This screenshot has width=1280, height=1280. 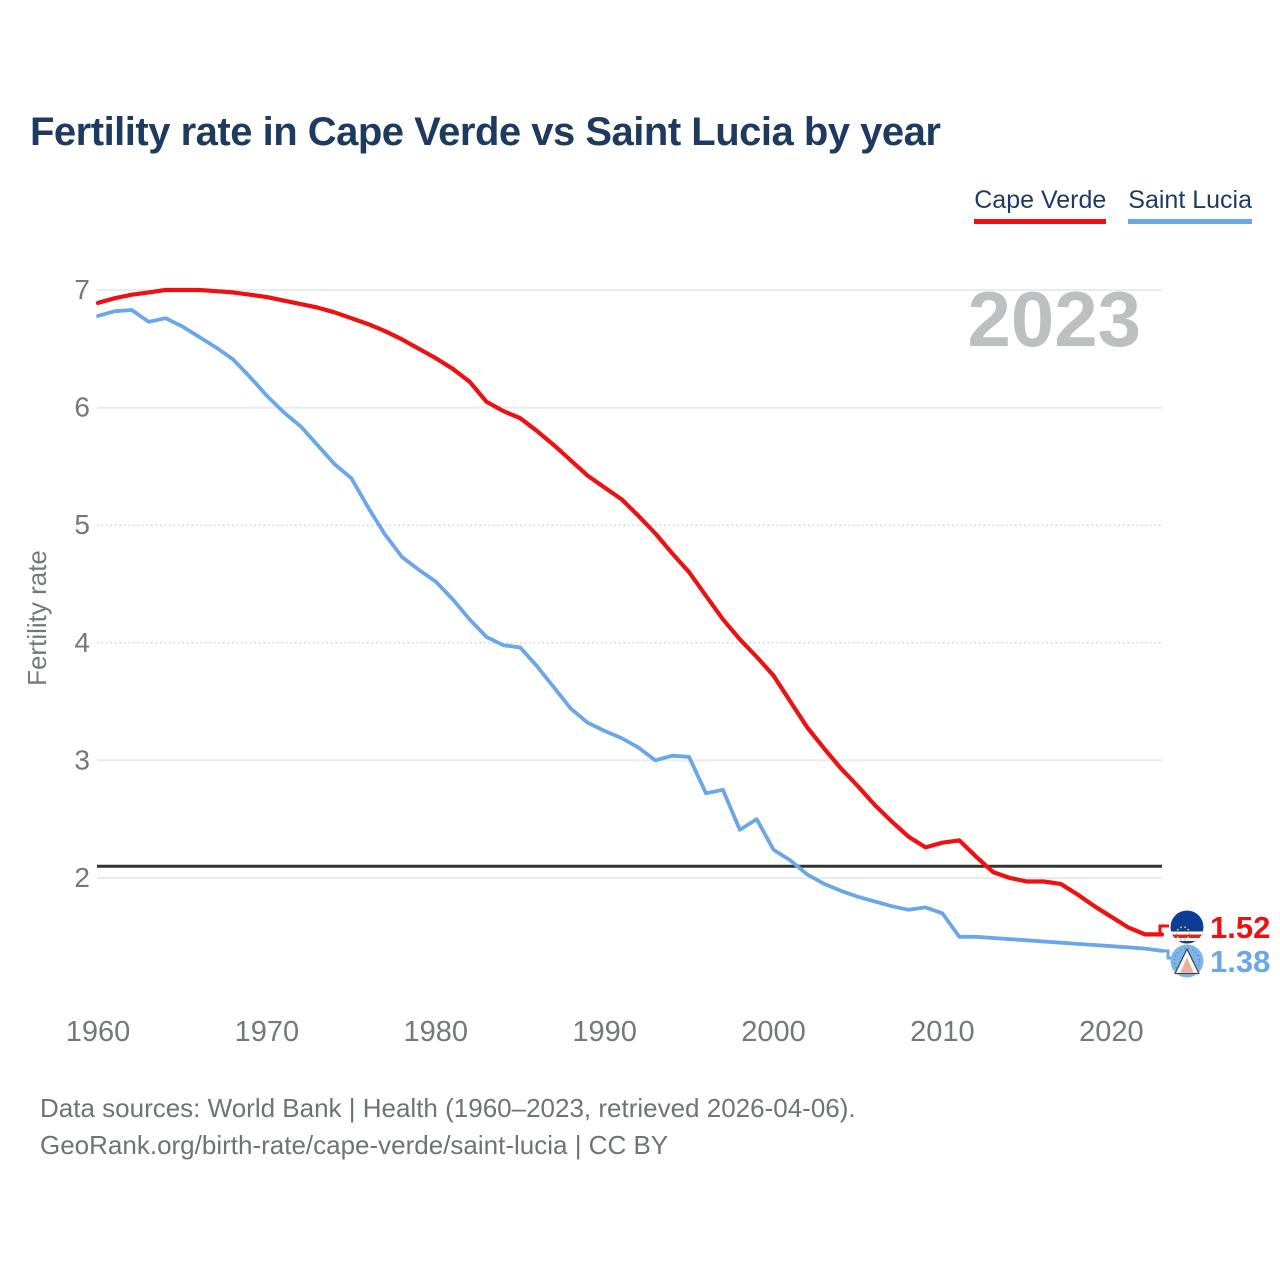 What do you see at coordinates (82, 759) in the screenshot?
I see `y-tick-label-3: 3` at bounding box center [82, 759].